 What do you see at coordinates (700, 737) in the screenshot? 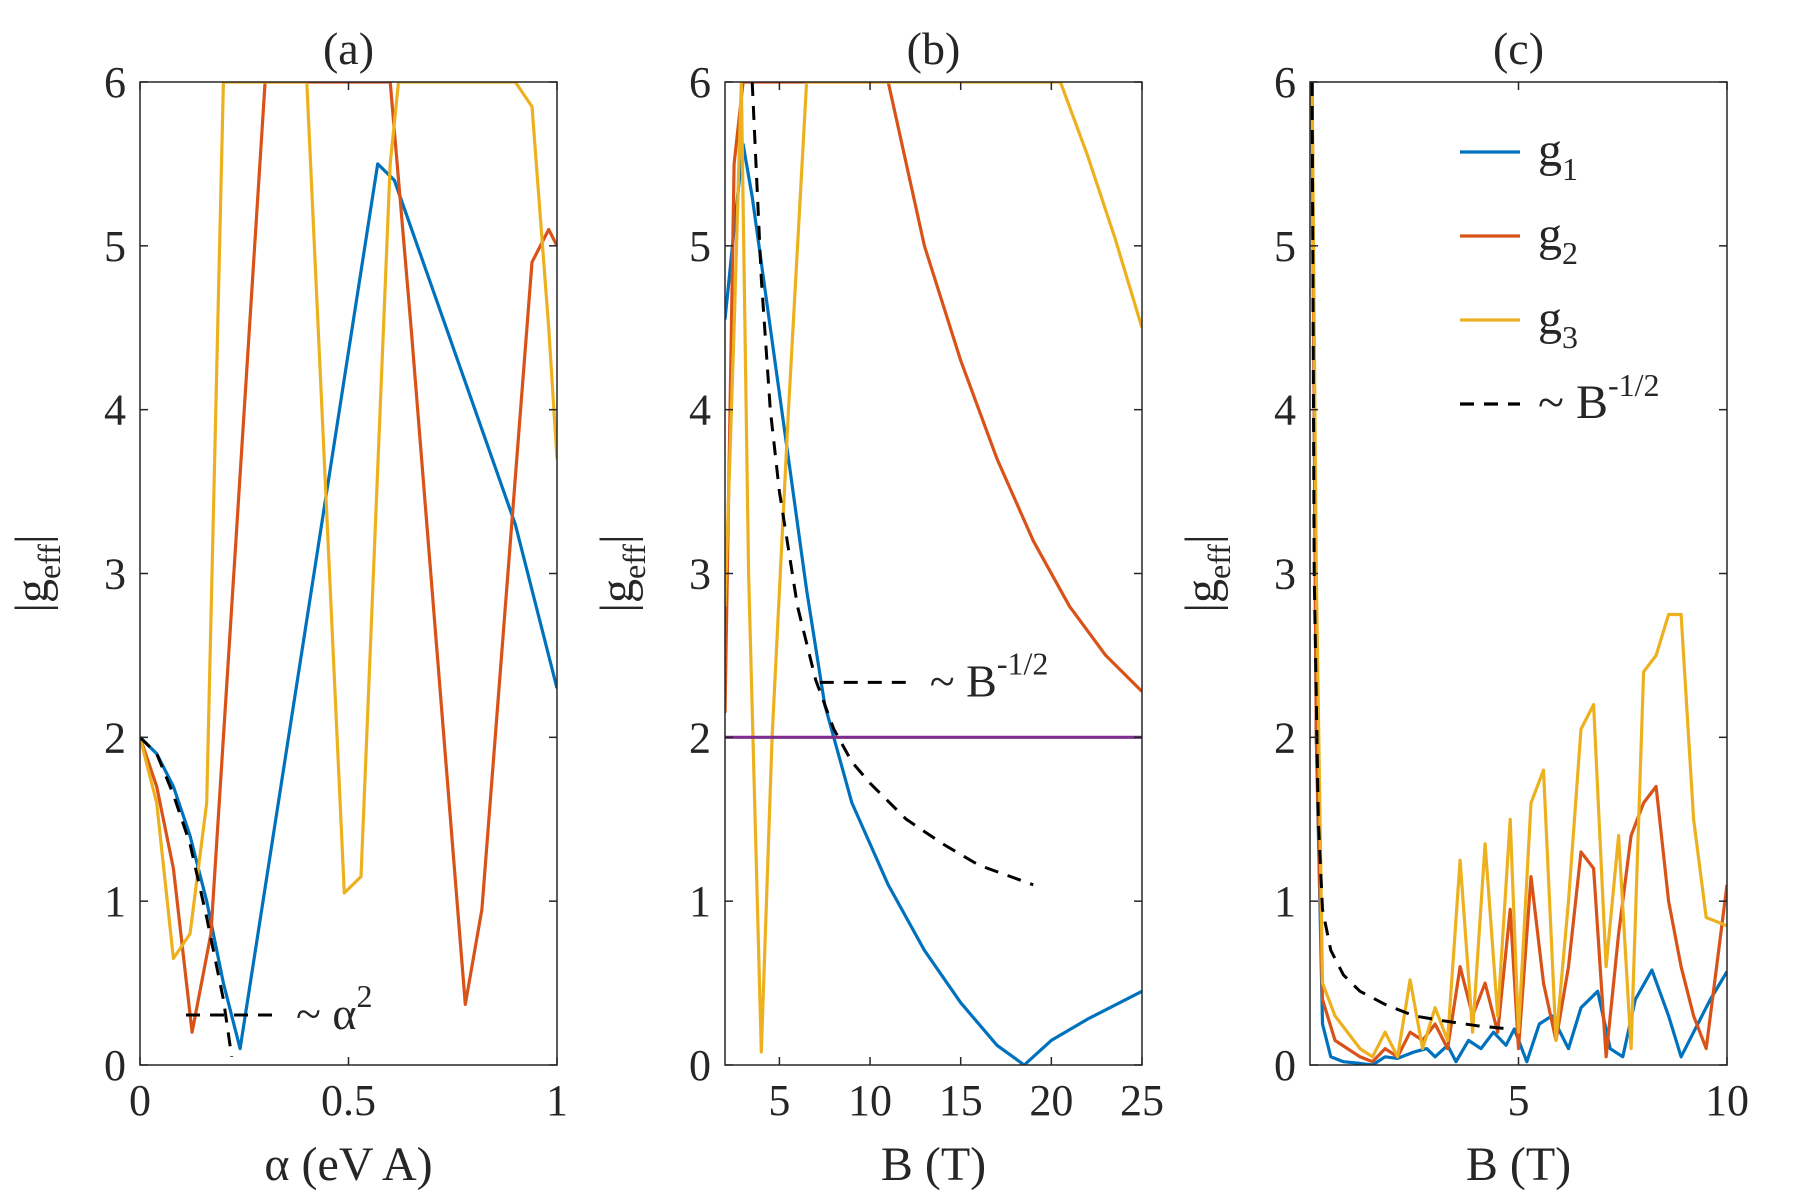
I see `y-tick-label-b: 2` at bounding box center [700, 737].